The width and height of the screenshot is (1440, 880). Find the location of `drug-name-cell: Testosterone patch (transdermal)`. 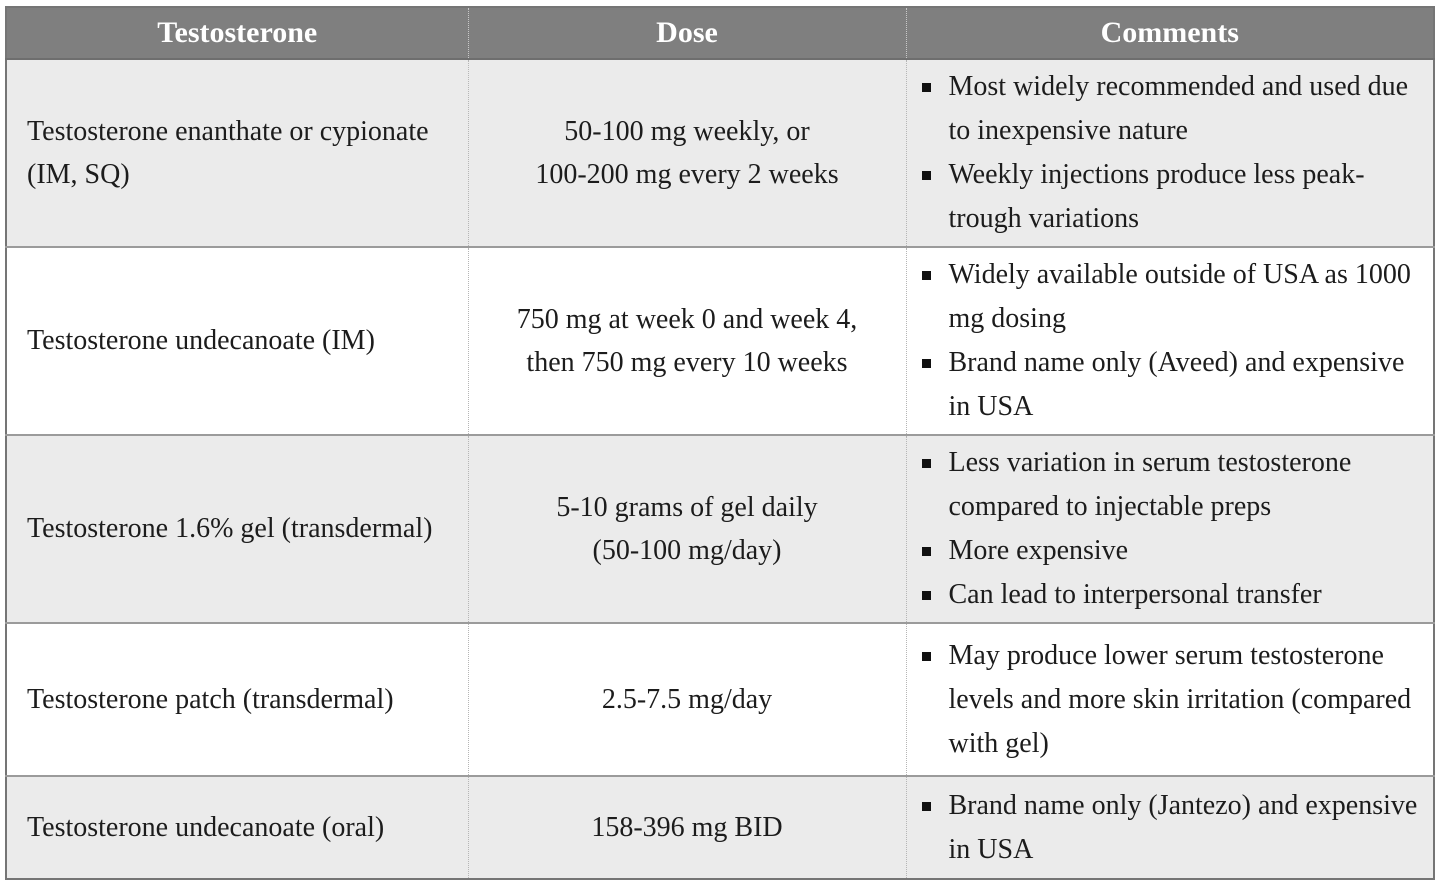

drug-name-cell: Testosterone patch (transdermal) is located at coordinates (237, 699).